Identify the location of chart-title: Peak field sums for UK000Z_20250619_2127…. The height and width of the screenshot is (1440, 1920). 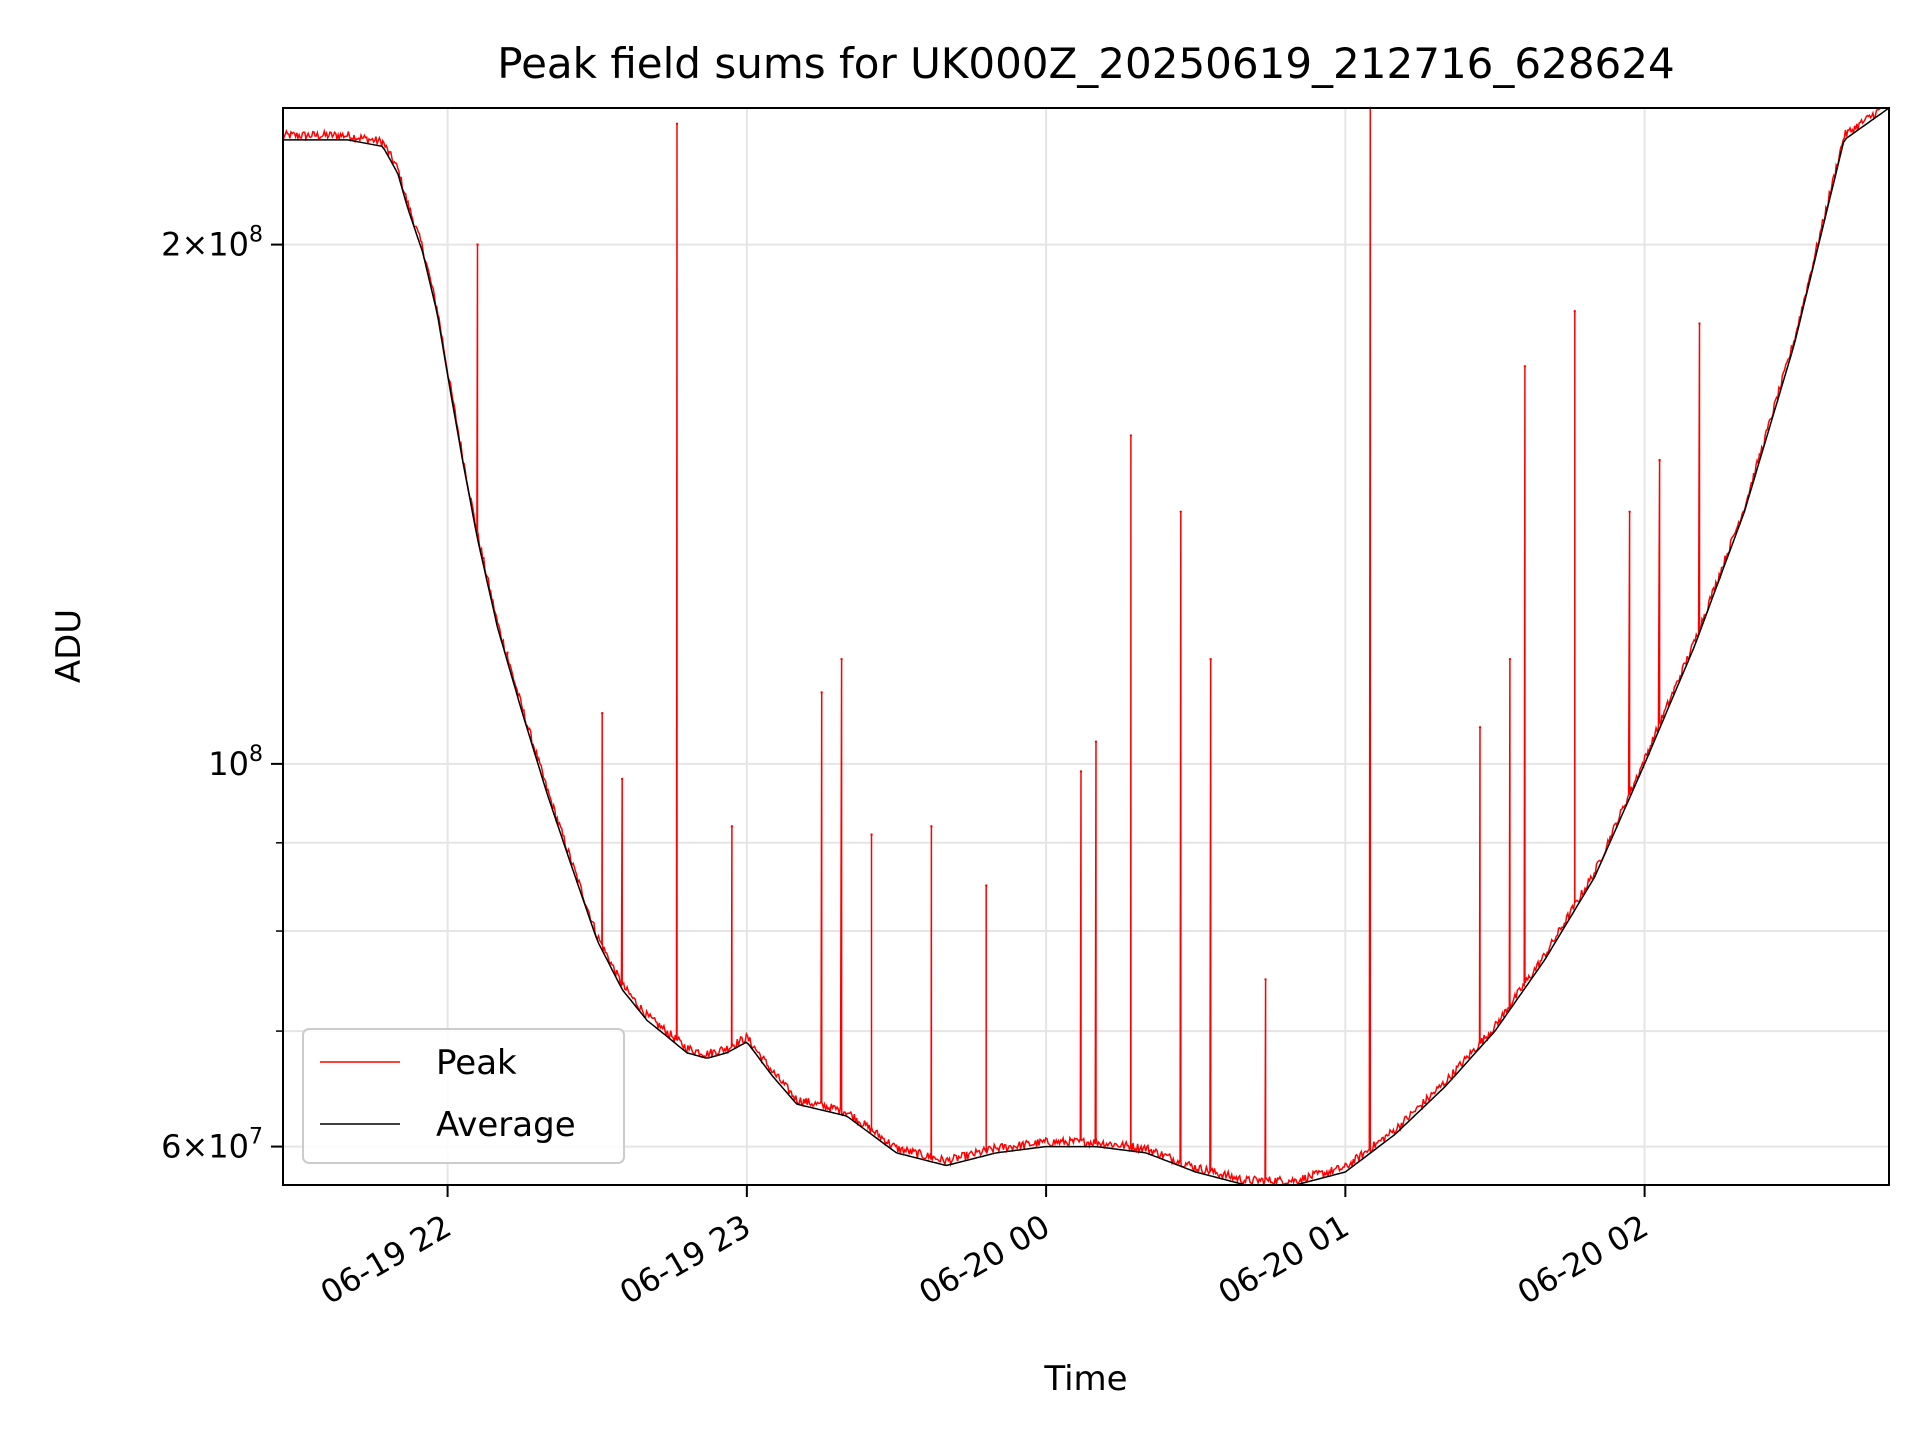
(1085, 63).